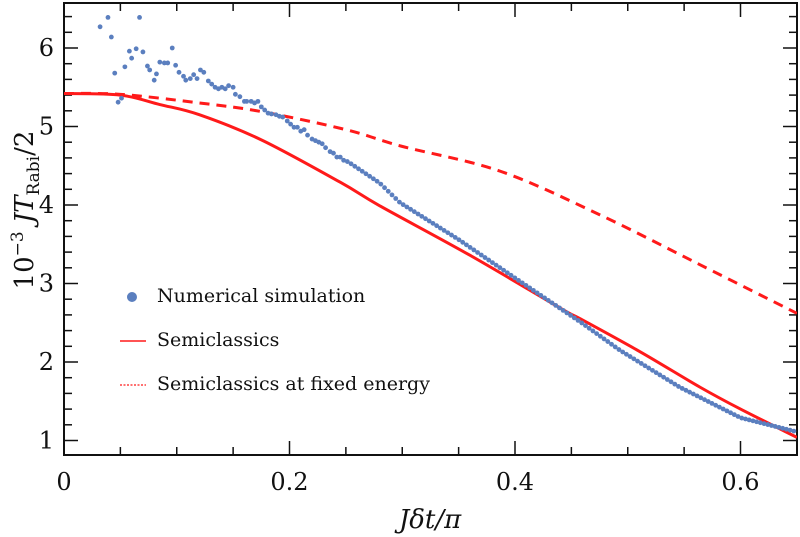  What do you see at coordinates (26, 210) in the screenshot?
I see `y-axis-label: 10−3 JTRabi/2` at bounding box center [26, 210].